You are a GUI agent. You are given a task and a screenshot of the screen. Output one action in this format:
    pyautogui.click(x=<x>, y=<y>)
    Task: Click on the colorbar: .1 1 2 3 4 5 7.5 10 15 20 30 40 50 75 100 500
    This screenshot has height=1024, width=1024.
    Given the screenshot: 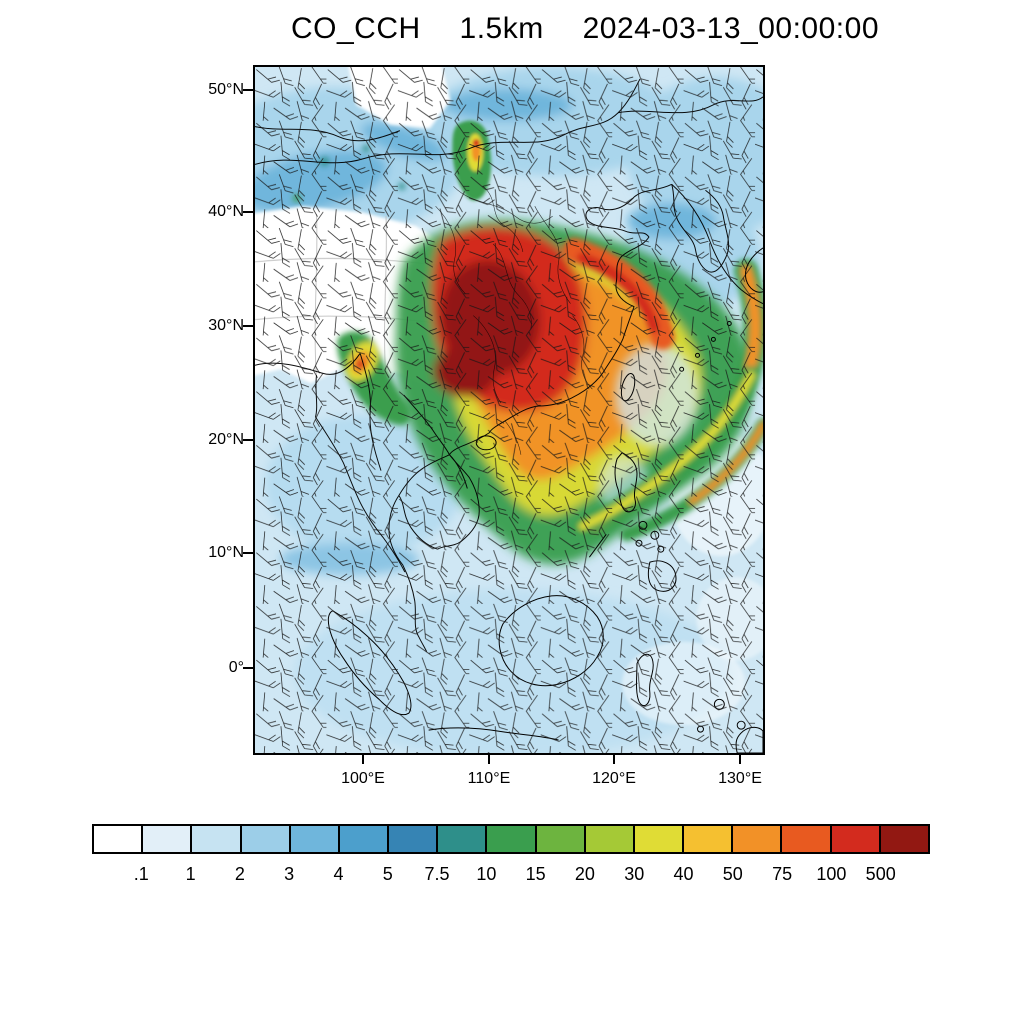 What is the action you would take?
    pyautogui.click(x=511, y=856)
    